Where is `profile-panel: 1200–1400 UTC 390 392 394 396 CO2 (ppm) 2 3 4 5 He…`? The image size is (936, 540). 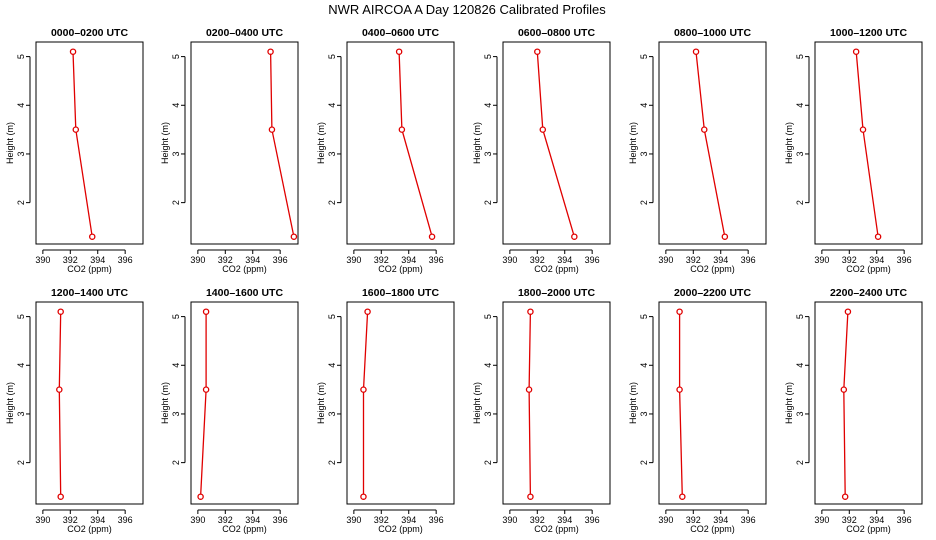 profile-panel: 1200–1400 UTC 390 392 394 396 CO2 (ppm) 2 3 4 5 He… is located at coordinates (74, 410).